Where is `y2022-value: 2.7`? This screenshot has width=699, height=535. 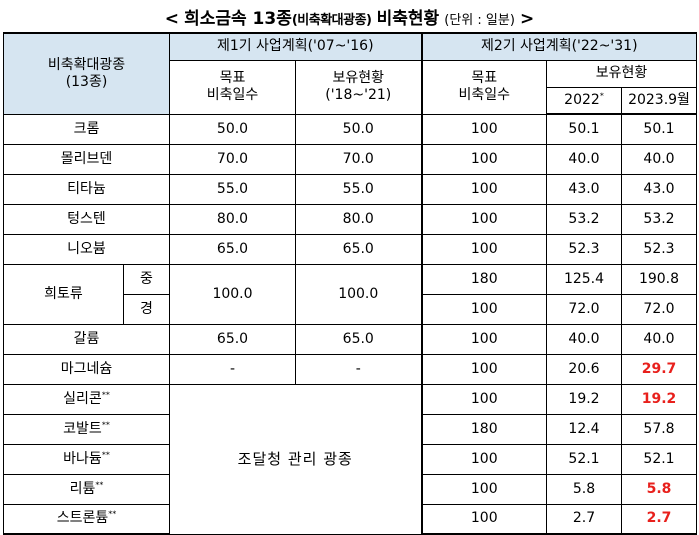
y2022-value: 2.7 is located at coordinates (584, 519).